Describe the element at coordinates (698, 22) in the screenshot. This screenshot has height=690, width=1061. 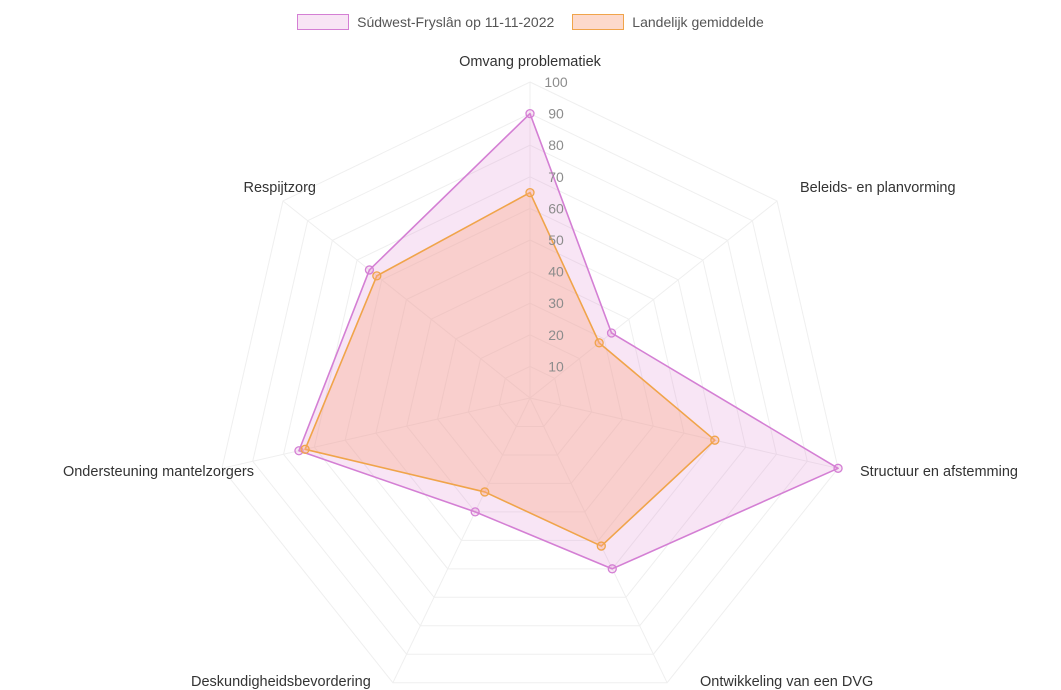
I see `legend-label-landelijk-gemiddelde: Landelijk gemiddelde` at that location.